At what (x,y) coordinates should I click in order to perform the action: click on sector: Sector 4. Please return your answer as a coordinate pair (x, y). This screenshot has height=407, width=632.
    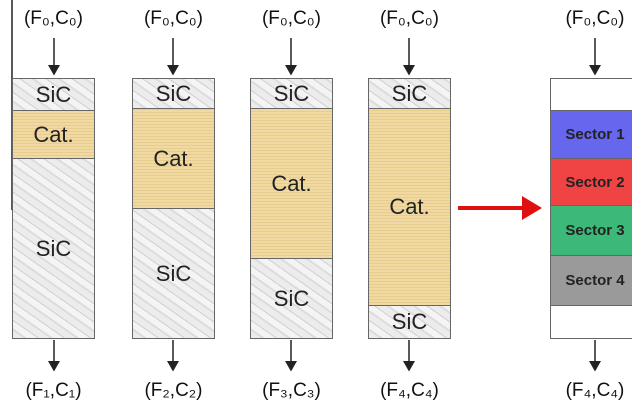
    Looking at the image, I should click on (591, 280).